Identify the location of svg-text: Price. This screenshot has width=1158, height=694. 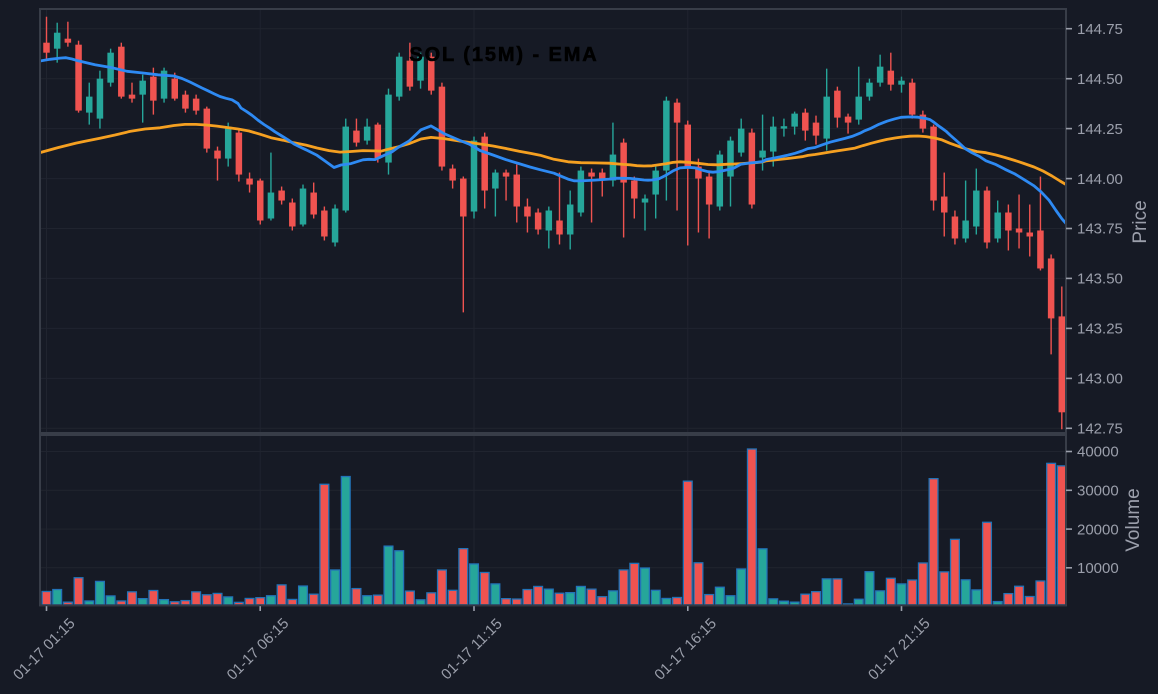
(1140, 221).